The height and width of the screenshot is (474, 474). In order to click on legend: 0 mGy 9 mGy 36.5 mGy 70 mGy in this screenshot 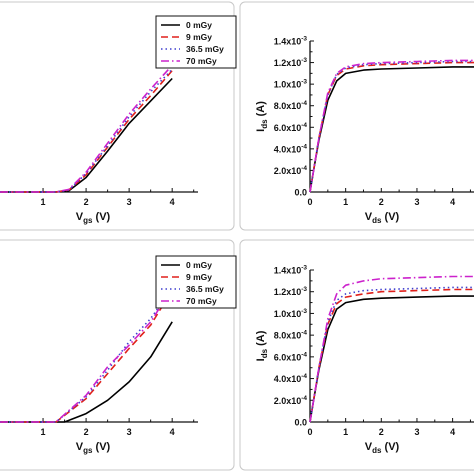, I will do `click(196, 42)`.